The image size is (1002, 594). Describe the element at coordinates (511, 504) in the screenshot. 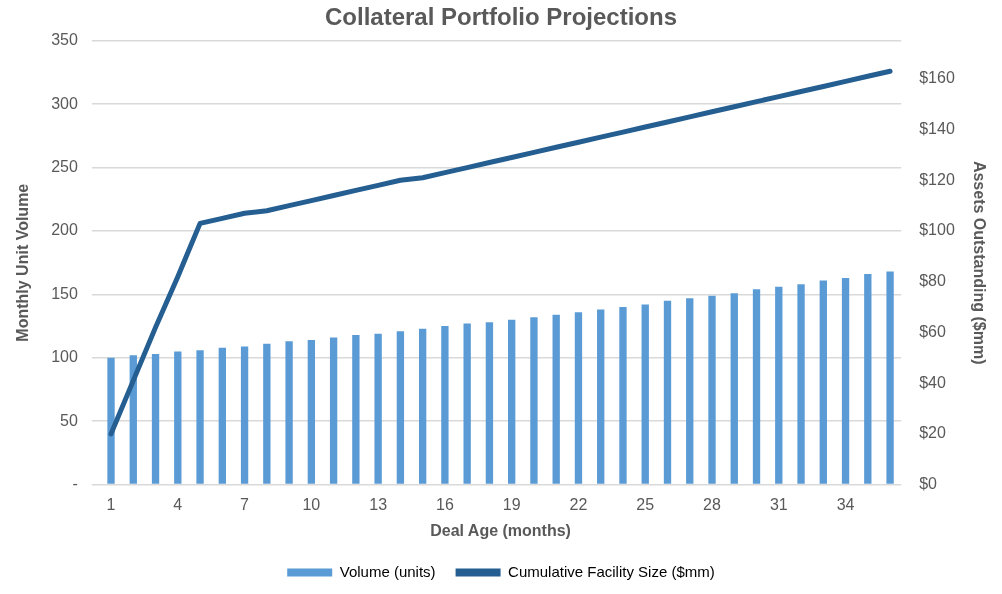

I see `x-tick-label: 19` at that location.